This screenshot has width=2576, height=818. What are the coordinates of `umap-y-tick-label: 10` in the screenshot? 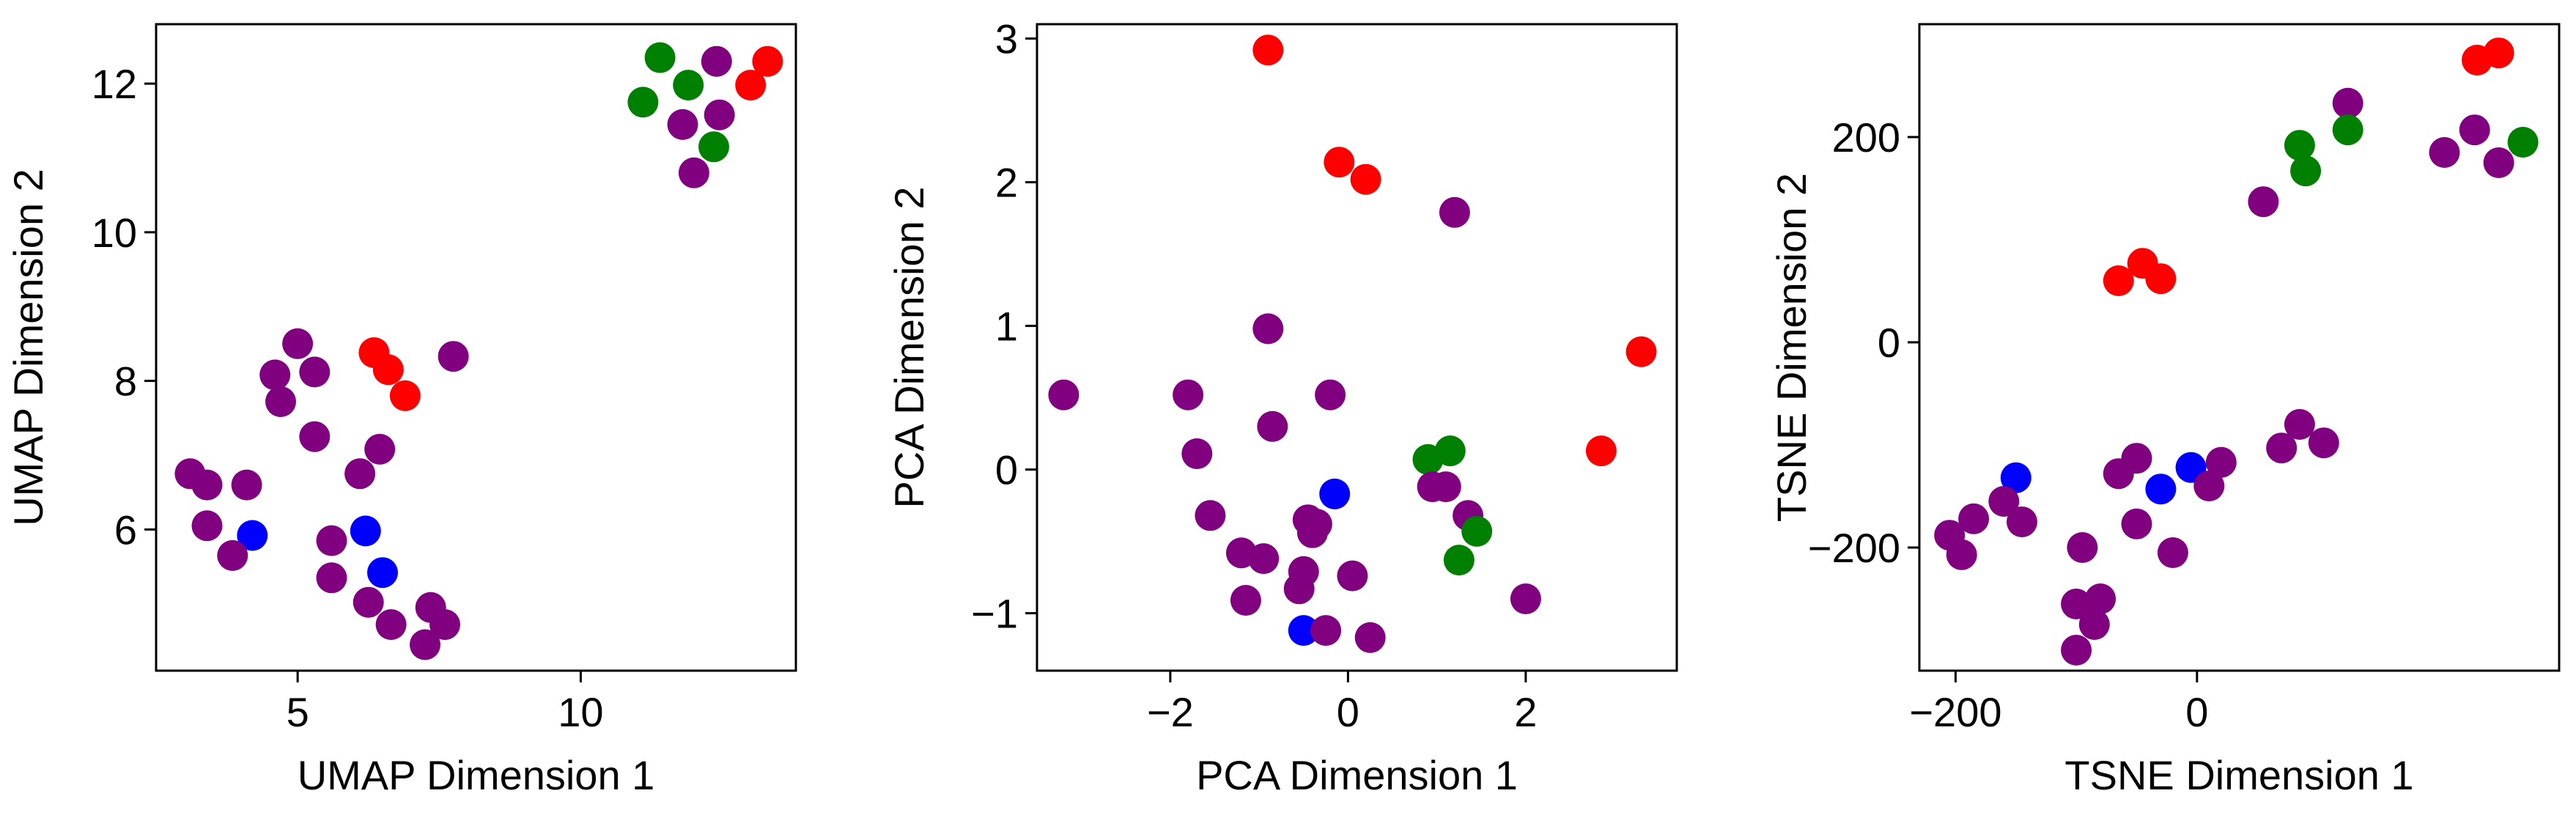 It's located at (115, 233).